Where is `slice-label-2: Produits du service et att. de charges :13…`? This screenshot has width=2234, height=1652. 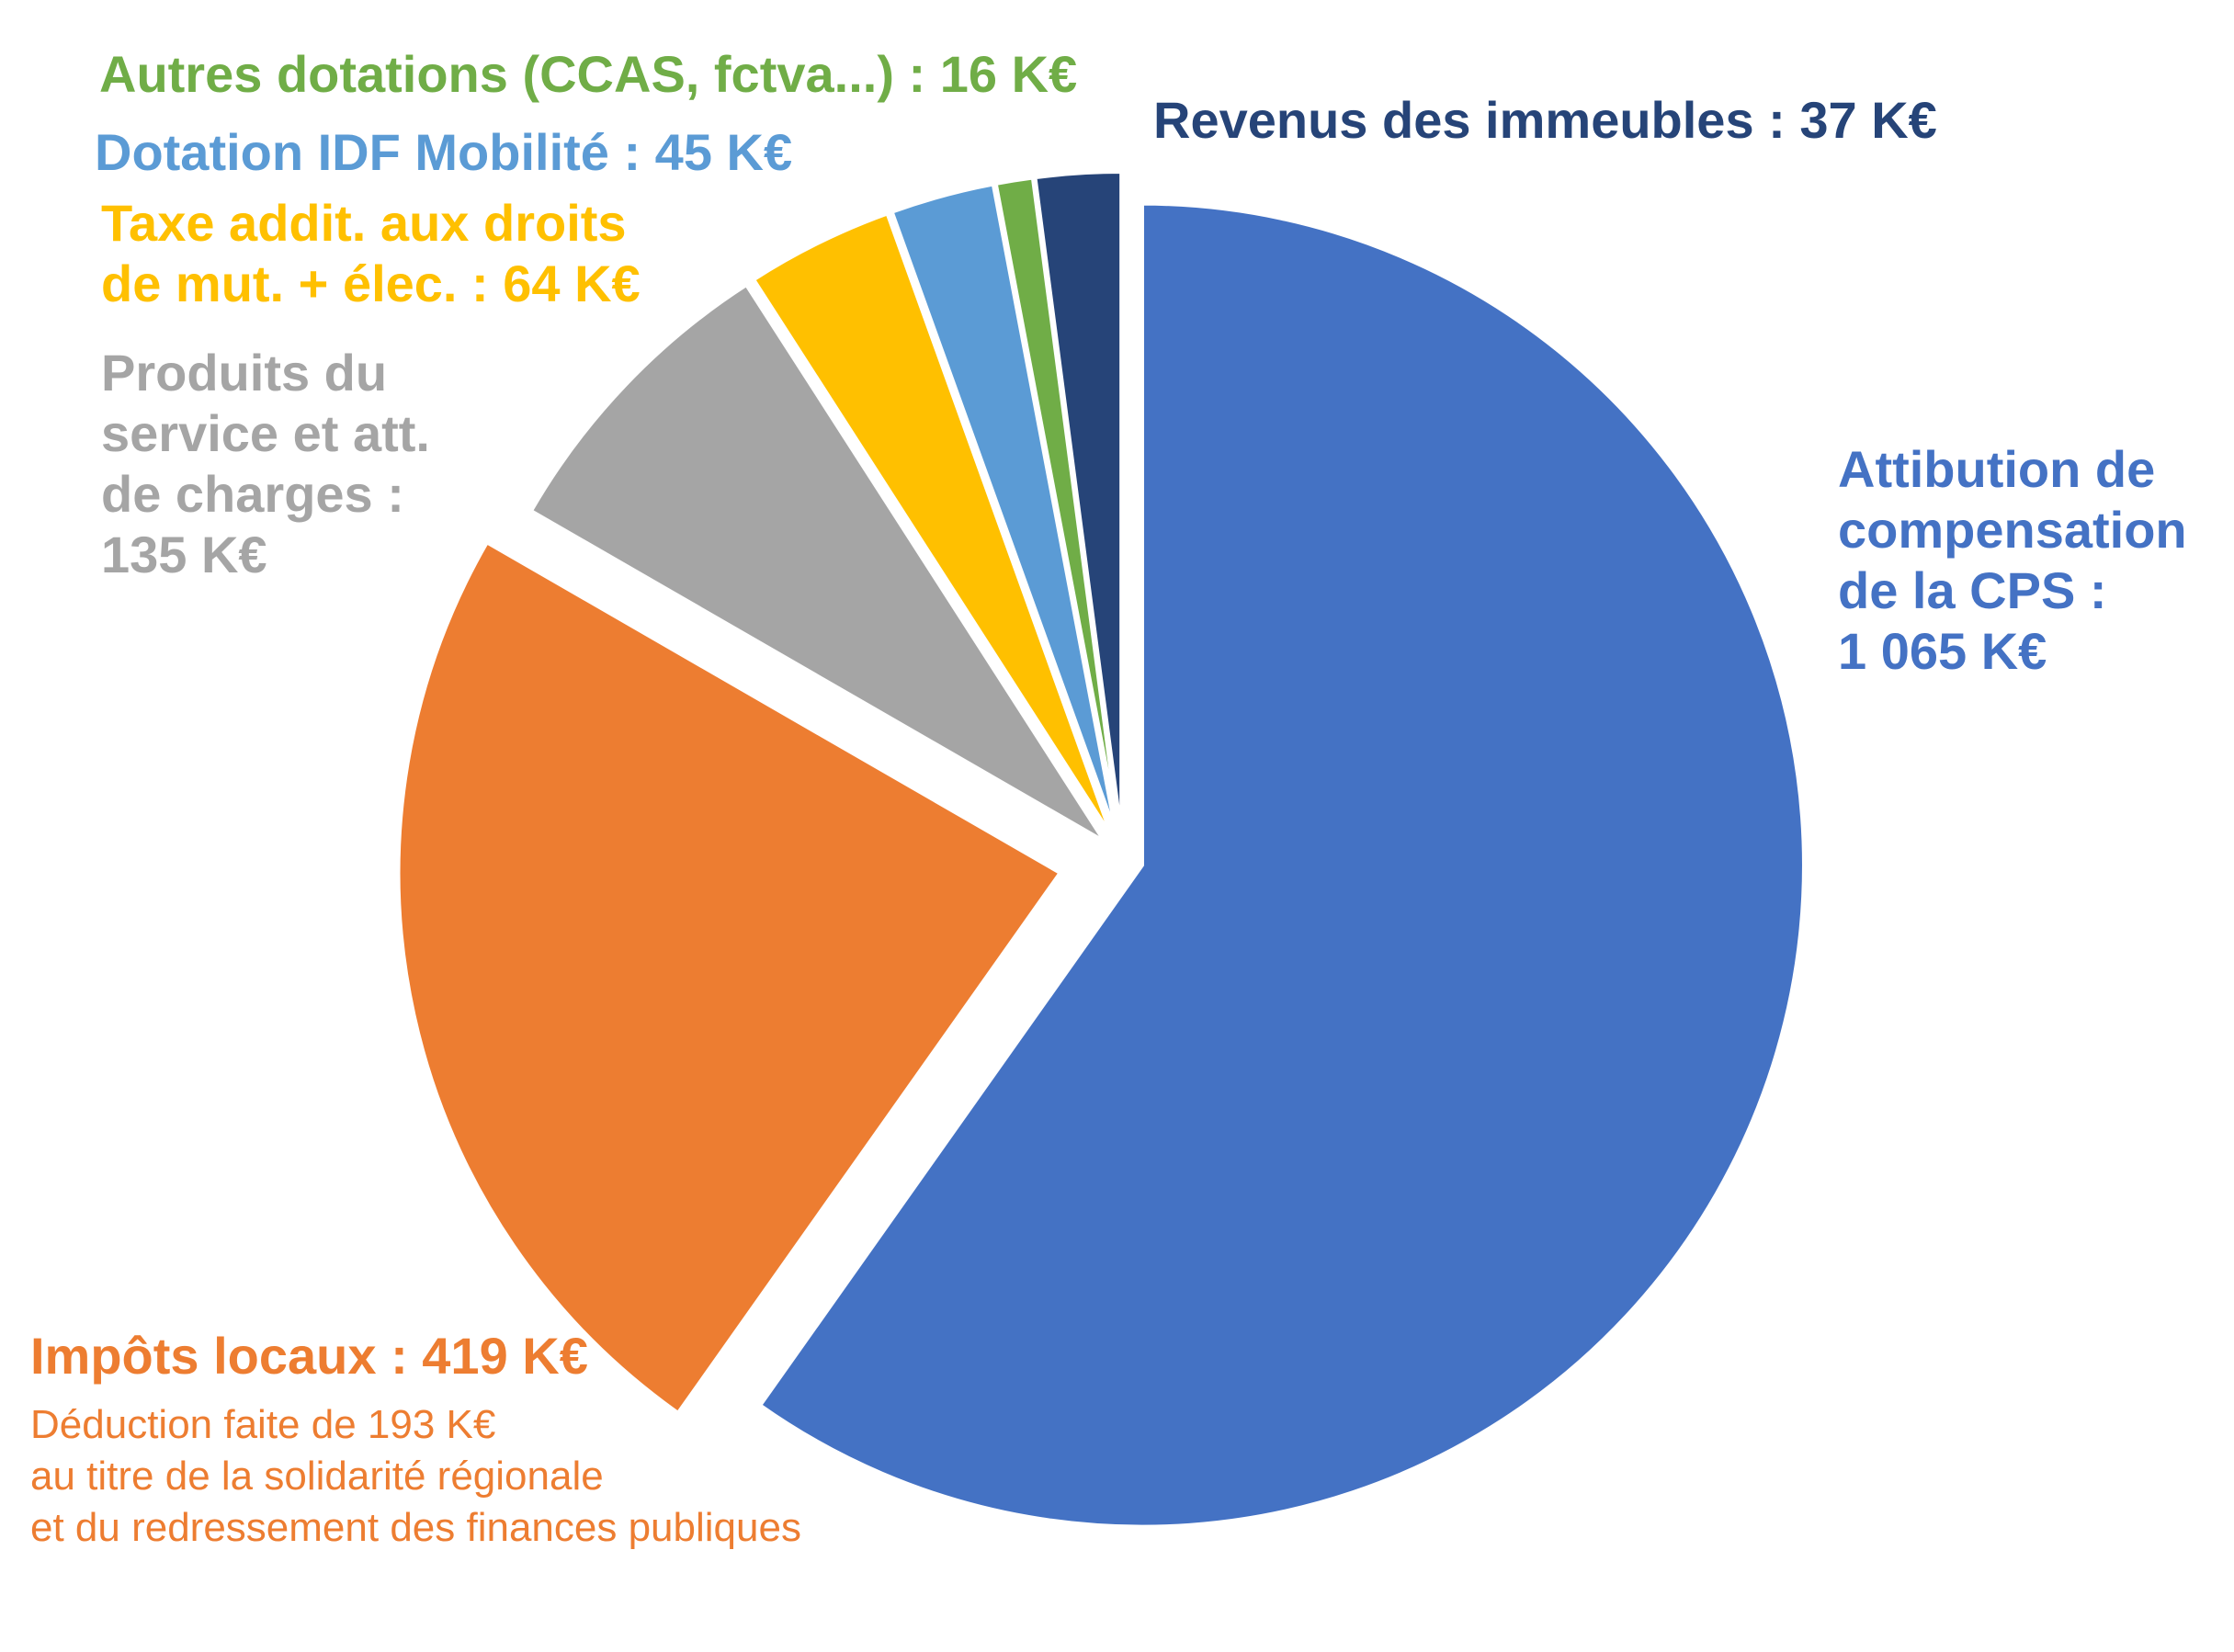 slice-label-2: Produits du service et att. de charges :13… is located at coordinates (265, 463).